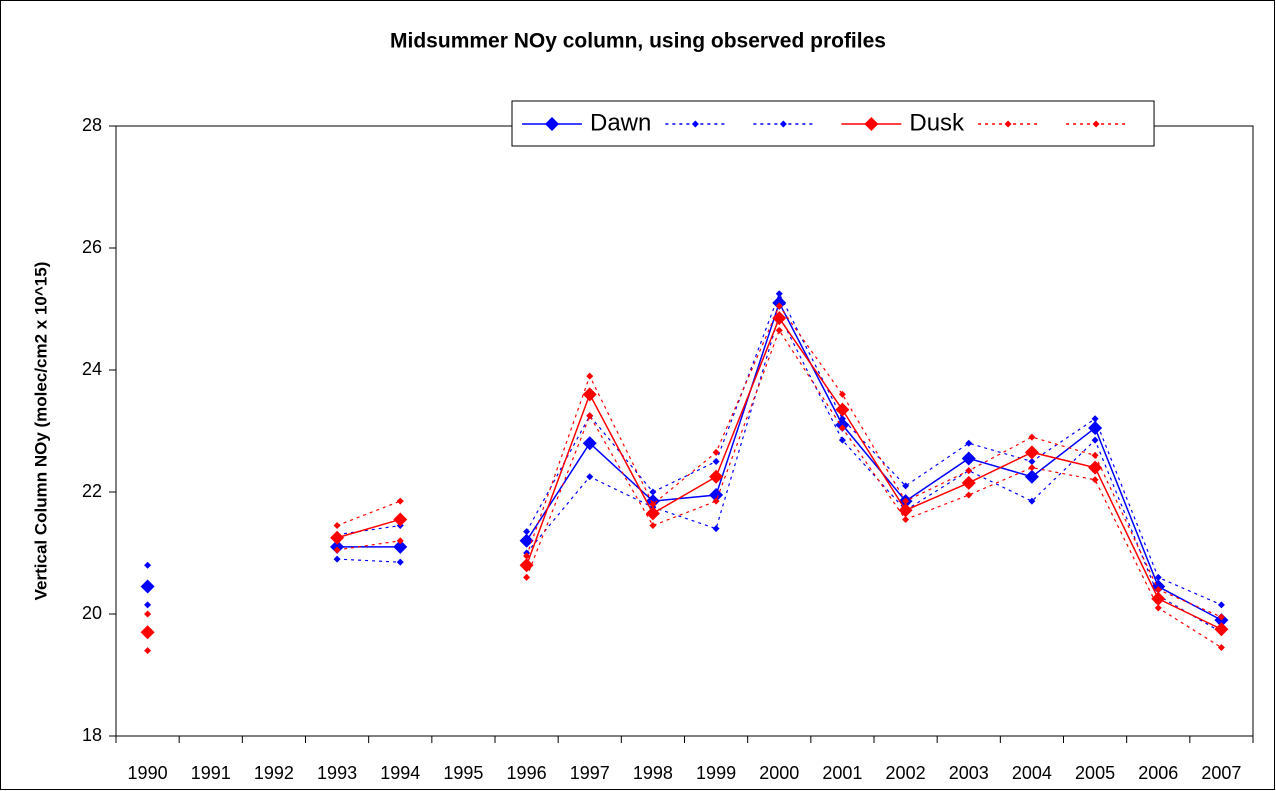  Describe the element at coordinates (92, 735) in the screenshot. I see `y-tick-label: 18` at that location.